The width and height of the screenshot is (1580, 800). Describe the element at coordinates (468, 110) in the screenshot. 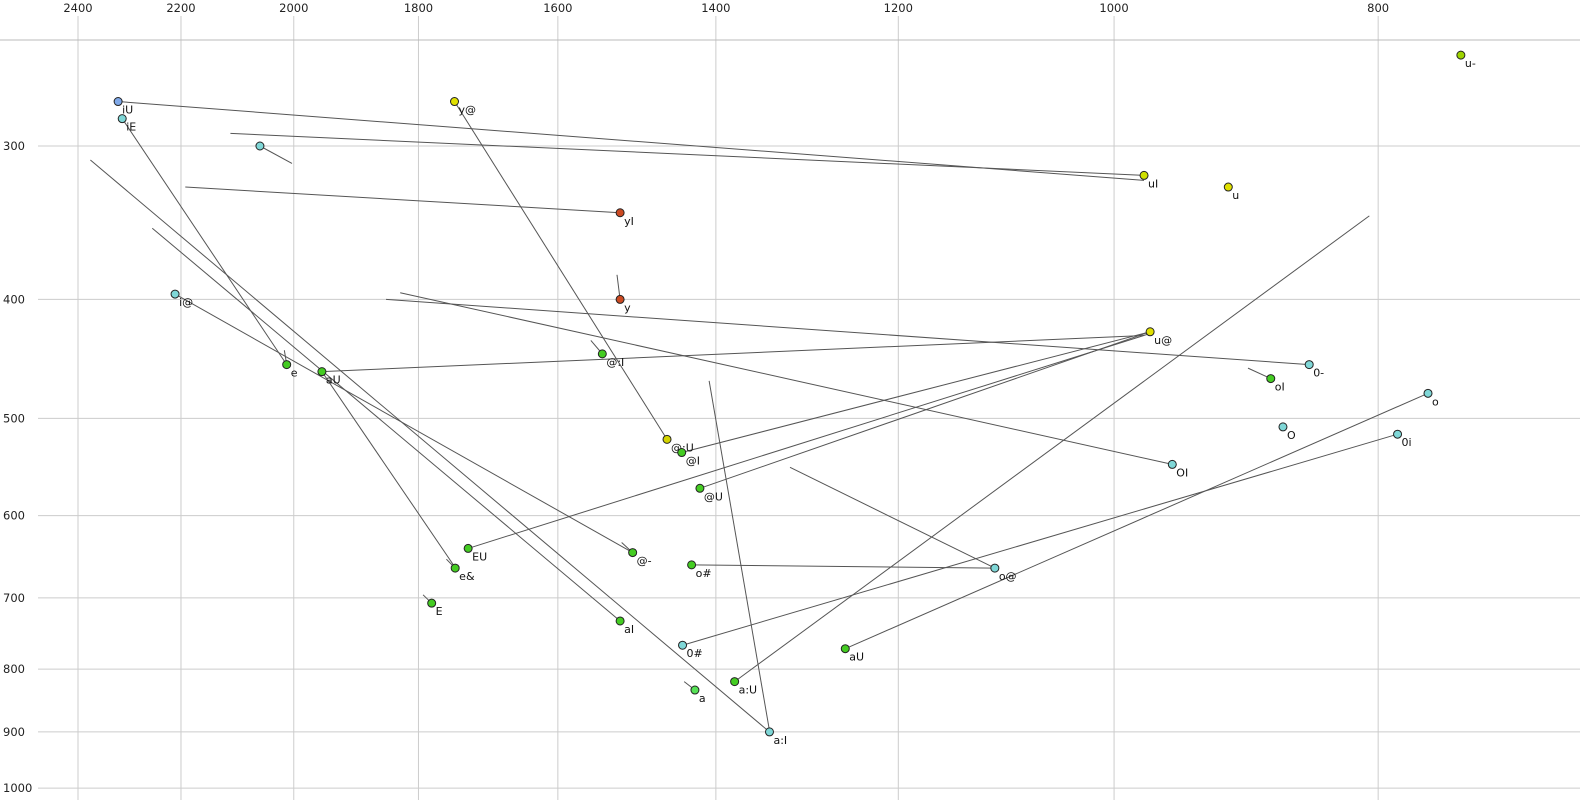

I see `point-label: y@` at that location.